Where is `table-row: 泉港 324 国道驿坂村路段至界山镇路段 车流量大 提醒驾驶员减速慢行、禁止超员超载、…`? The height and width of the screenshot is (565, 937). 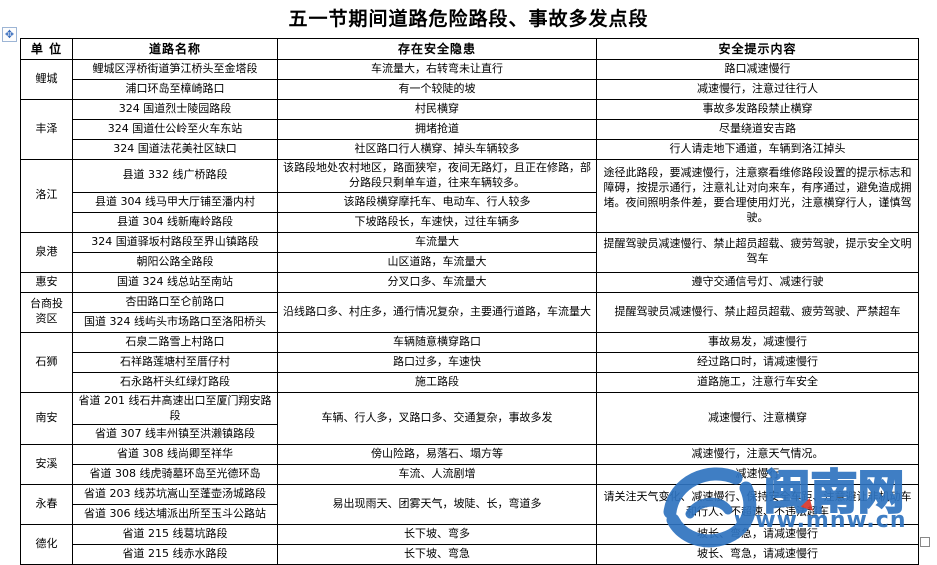
table-row: 泉港 324 国道驿坂村路段至界山镇路段 车流量大 提醒驾驶员减速慢行、禁止超员超载、… is located at coordinates (469, 252).